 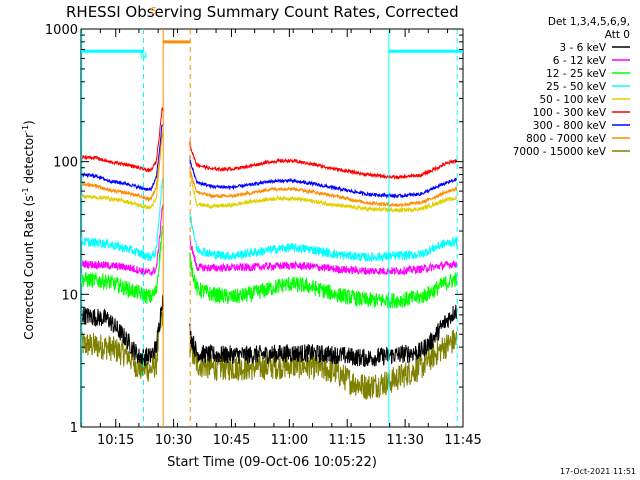 What do you see at coordinates (572, 100) in the screenshot?
I see `legend-label: 50 - 100 keV` at bounding box center [572, 100].